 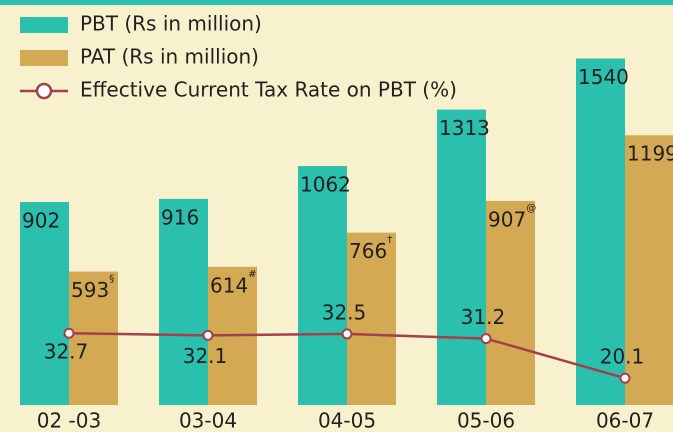 I want to click on line-value-label: 32.5, so click(x=344, y=312).